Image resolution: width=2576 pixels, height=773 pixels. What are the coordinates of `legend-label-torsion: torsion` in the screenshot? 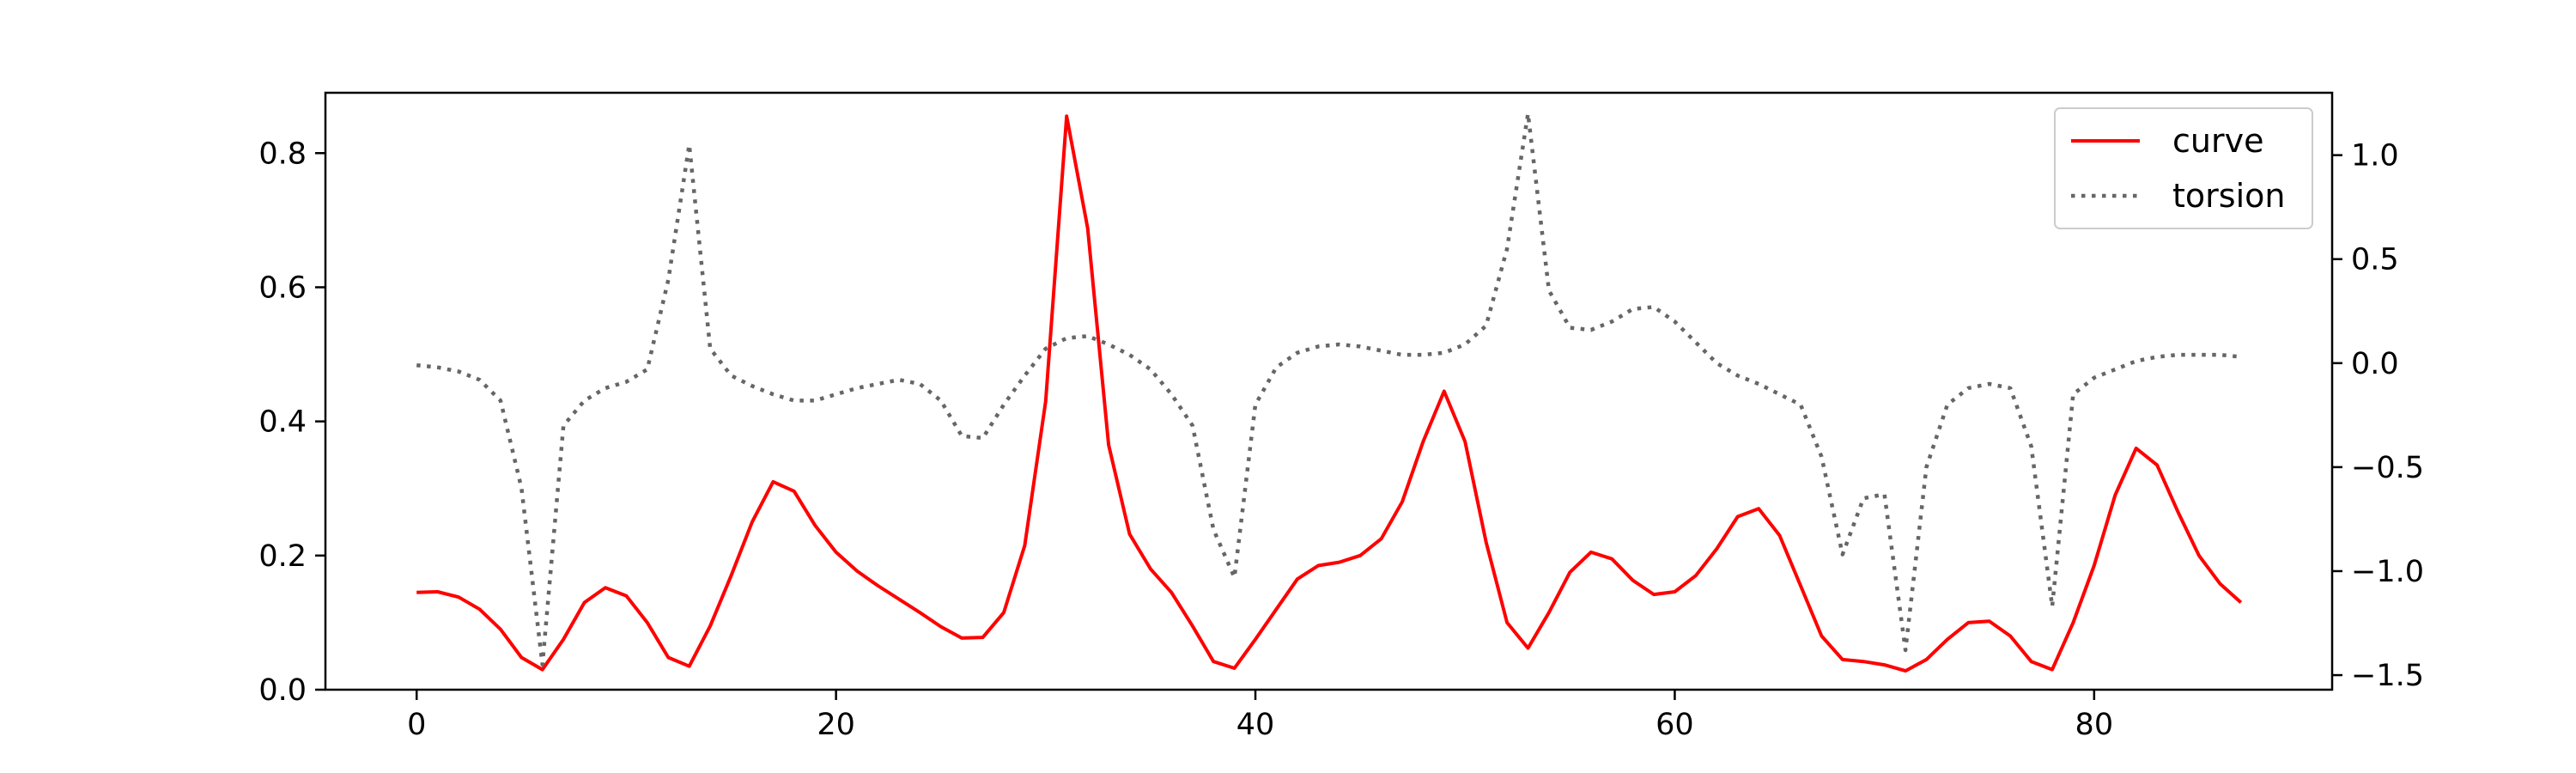 It's located at (2229, 196).